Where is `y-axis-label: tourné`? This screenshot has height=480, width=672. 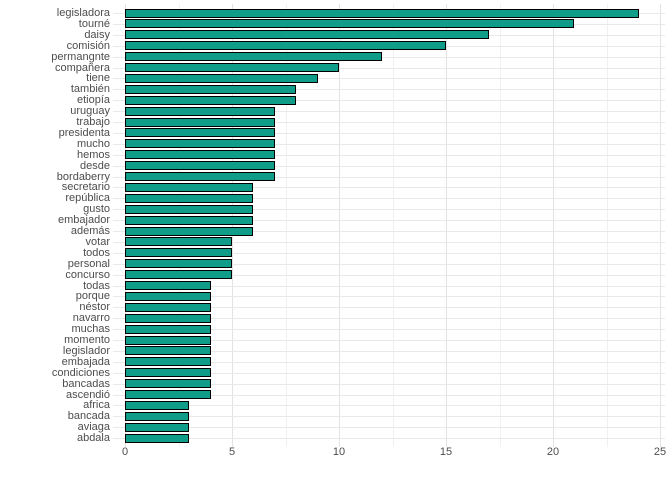
y-axis-label: tourné is located at coordinates (94, 23).